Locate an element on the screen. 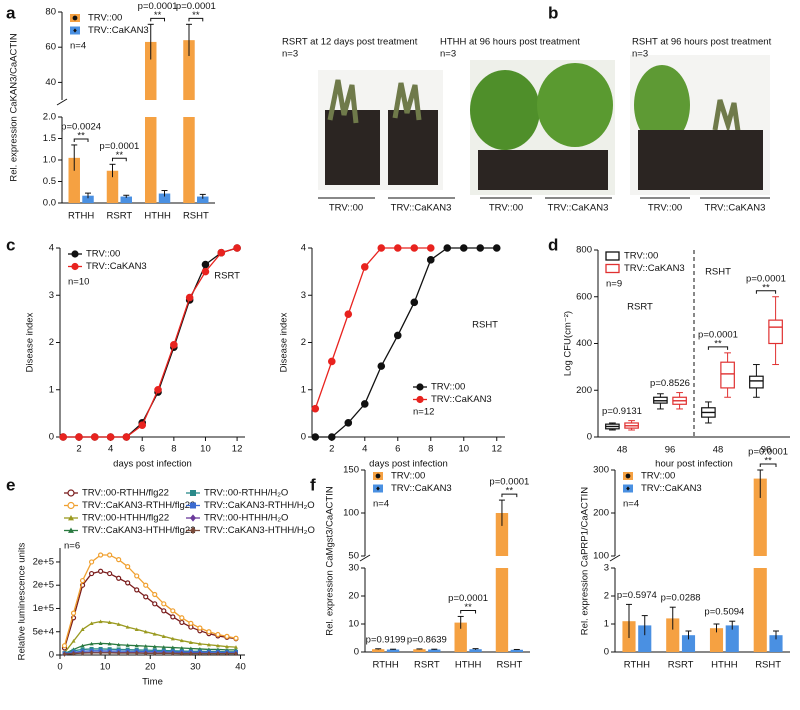 This screenshot has height=710, width=800. y-tick-label: 0.0 is located at coordinates (49, 203).